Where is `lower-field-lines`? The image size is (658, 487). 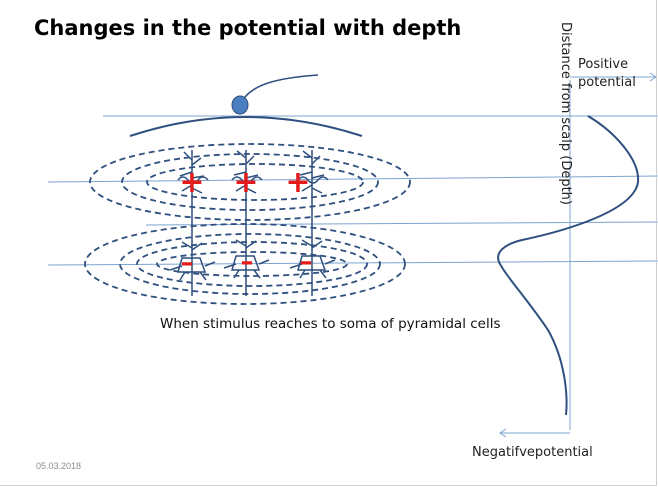 lower-field-lines is located at coordinates (245, 264).